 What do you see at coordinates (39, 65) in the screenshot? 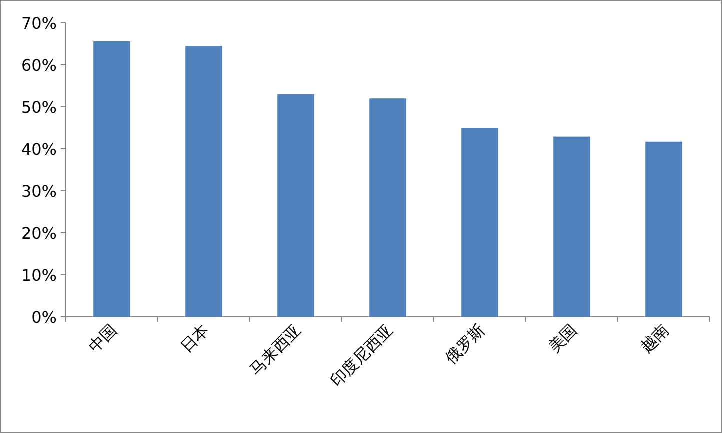
I see `y-tick-label: 60%` at bounding box center [39, 65].